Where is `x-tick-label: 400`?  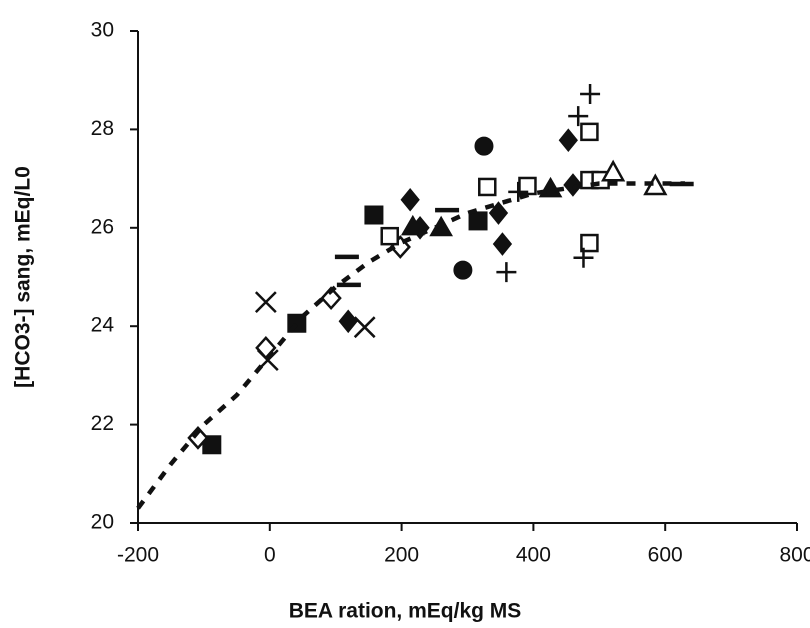 x-tick-label: 400 is located at coordinates (533, 555).